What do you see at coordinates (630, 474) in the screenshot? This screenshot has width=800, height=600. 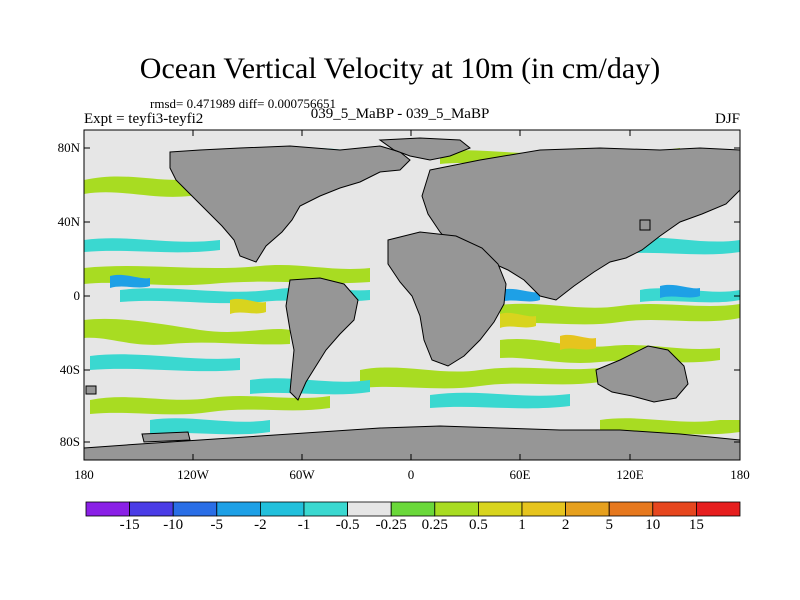 I see `lon-label: 120E` at bounding box center [630, 474].